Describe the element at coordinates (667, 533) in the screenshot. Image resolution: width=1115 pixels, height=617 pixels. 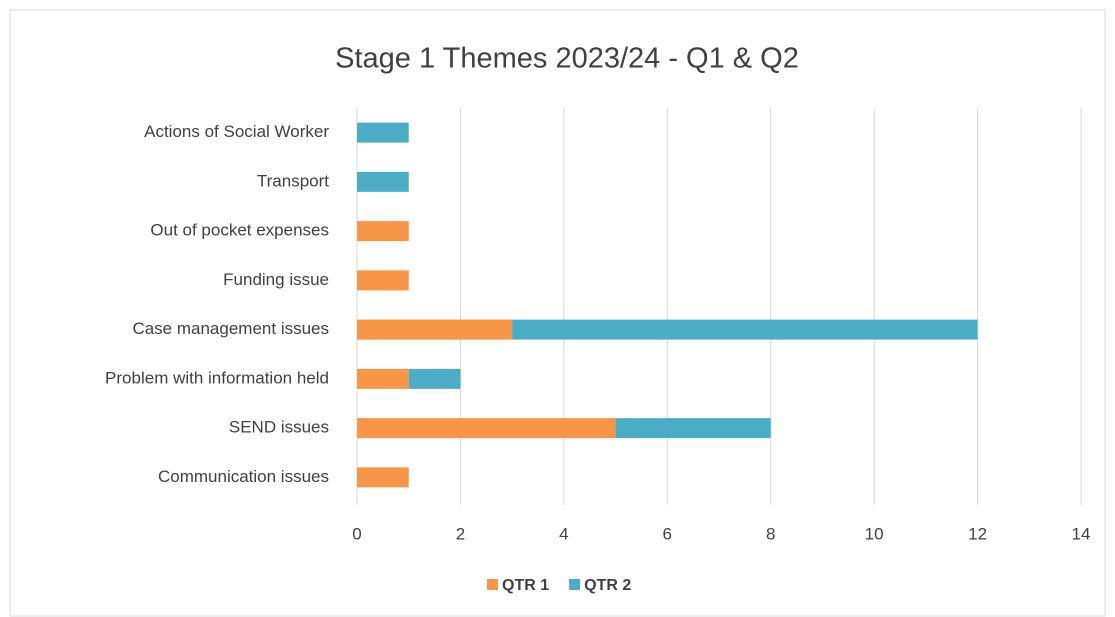
I see `x-tick-label: 6` at that location.